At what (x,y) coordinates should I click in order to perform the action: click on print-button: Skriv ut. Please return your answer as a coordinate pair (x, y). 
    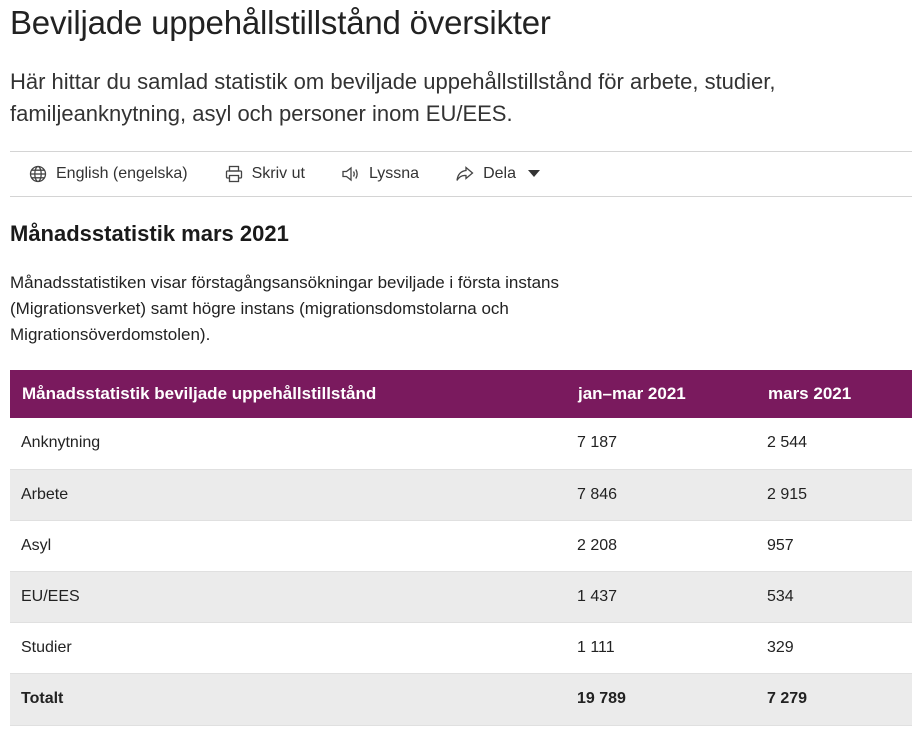
    Looking at the image, I should click on (264, 174).